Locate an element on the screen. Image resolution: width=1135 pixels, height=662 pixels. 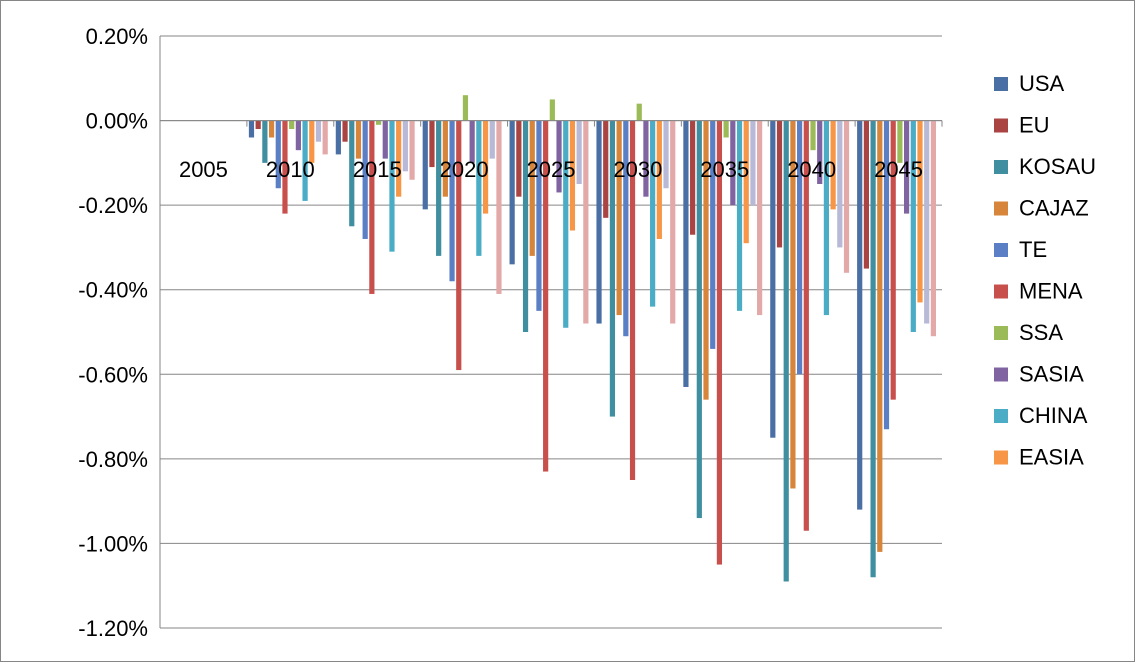
y-tick-label: -0.60% is located at coordinates (113, 374).